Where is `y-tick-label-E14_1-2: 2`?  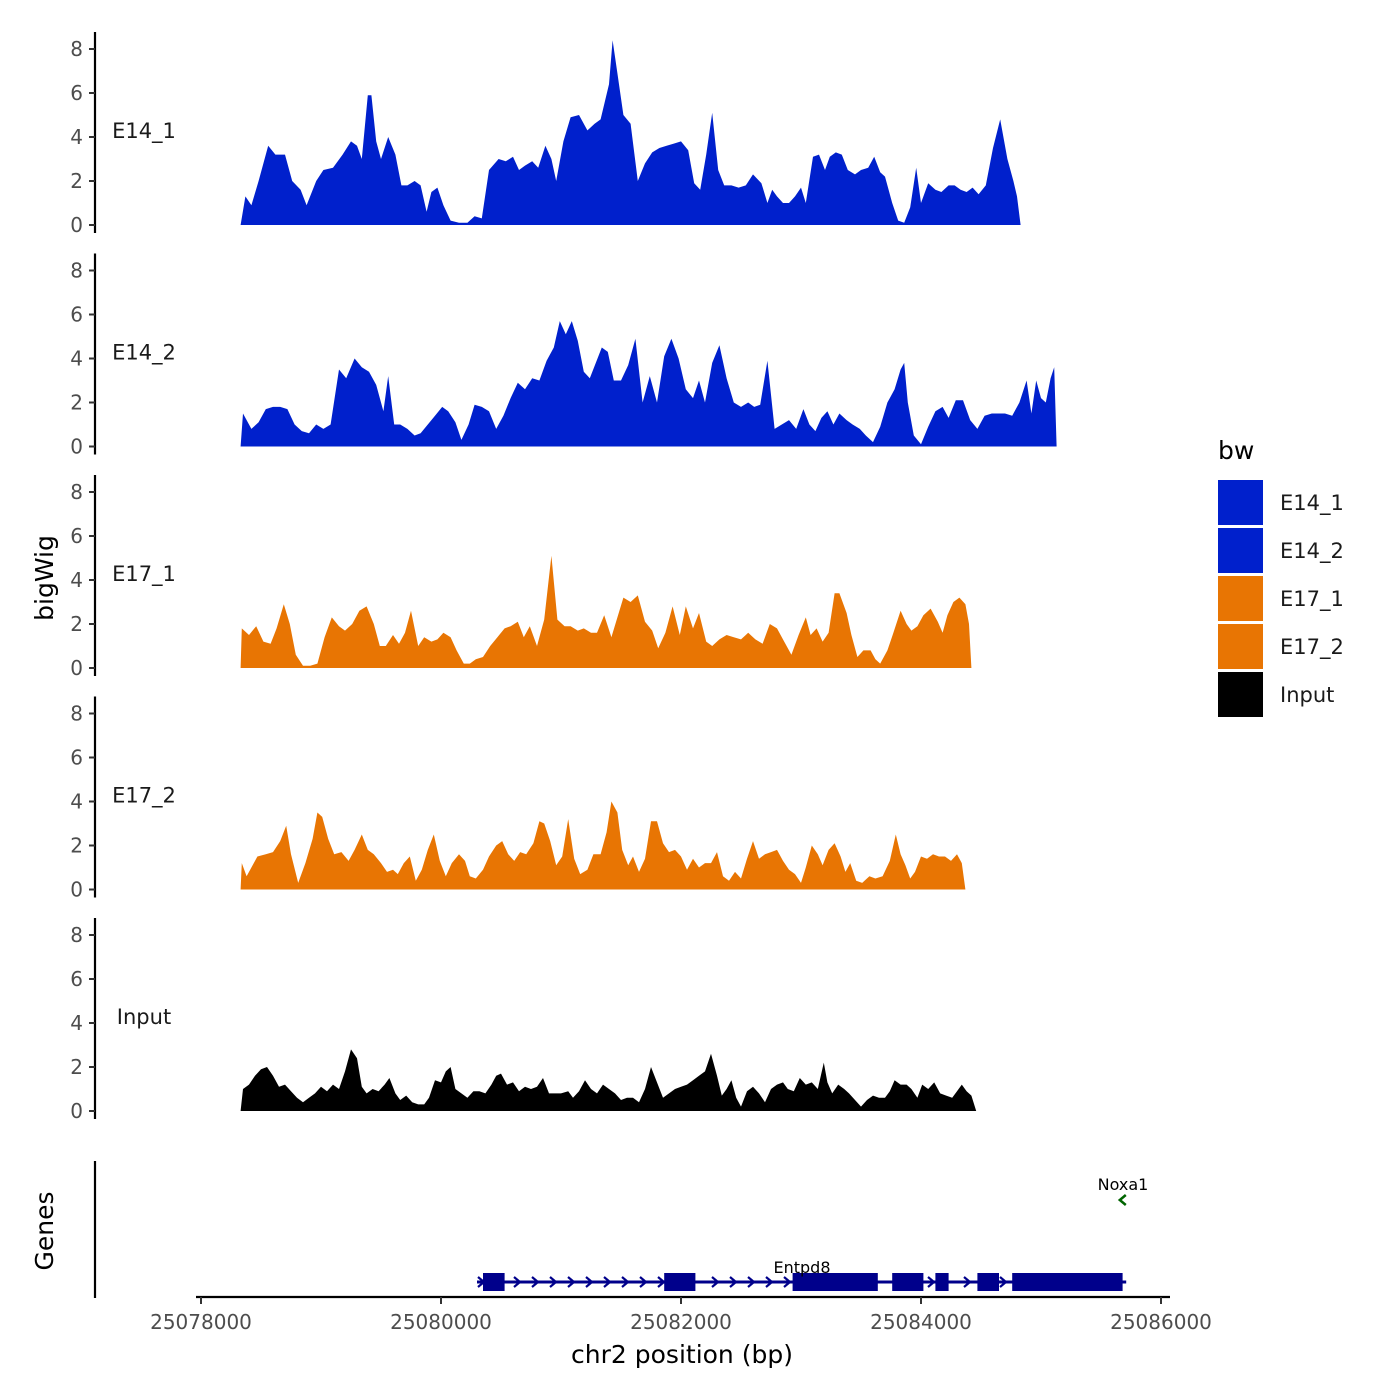 y-tick-label-E14_1-2: 2 is located at coordinates (76, 181).